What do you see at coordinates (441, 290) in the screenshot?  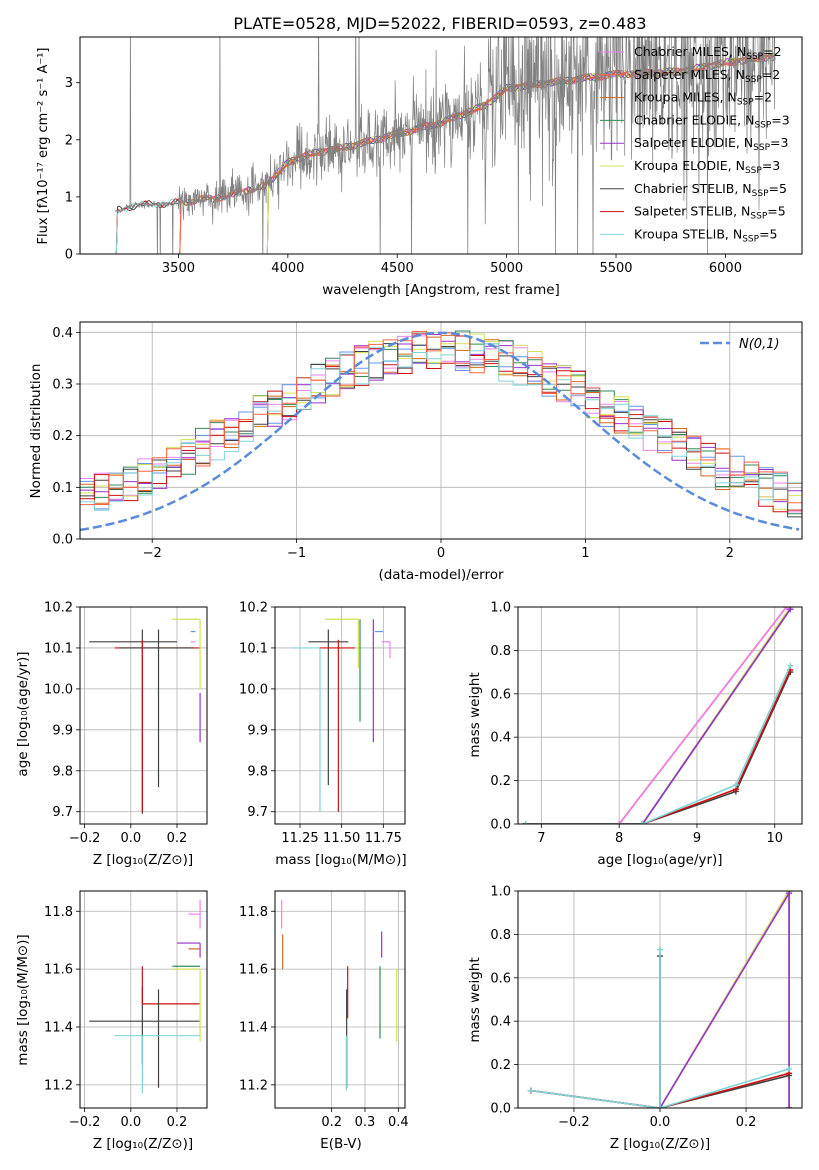 I see `x-axis-label: wavelength [Angstrom, rest frame]` at bounding box center [441, 290].